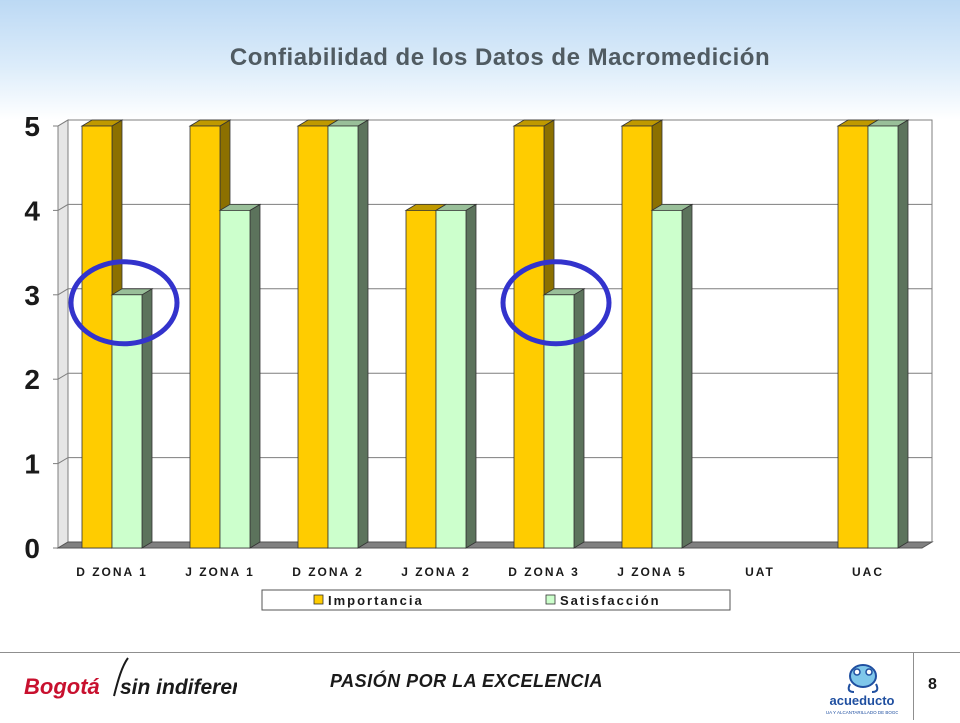 Image resolution: width=960 pixels, height=723 pixels. I want to click on x-tick-label: J ZONA 1, so click(220, 572).